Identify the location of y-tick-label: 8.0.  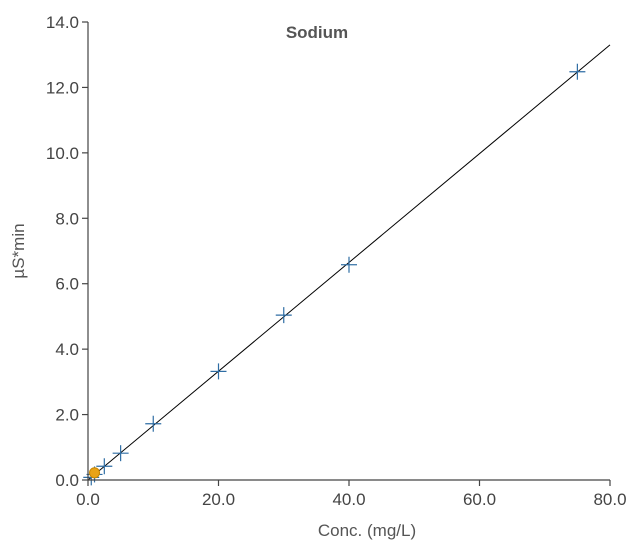
(67, 218).